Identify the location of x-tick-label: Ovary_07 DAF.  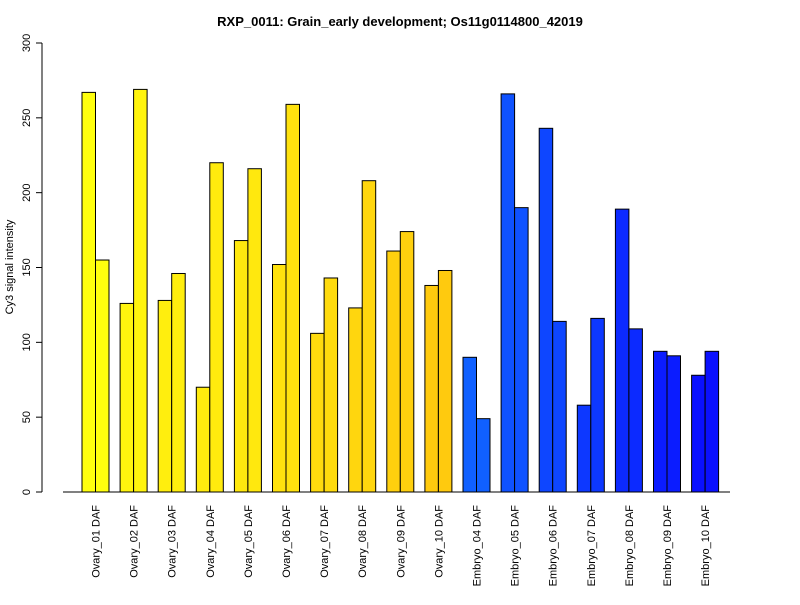
(325, 541).